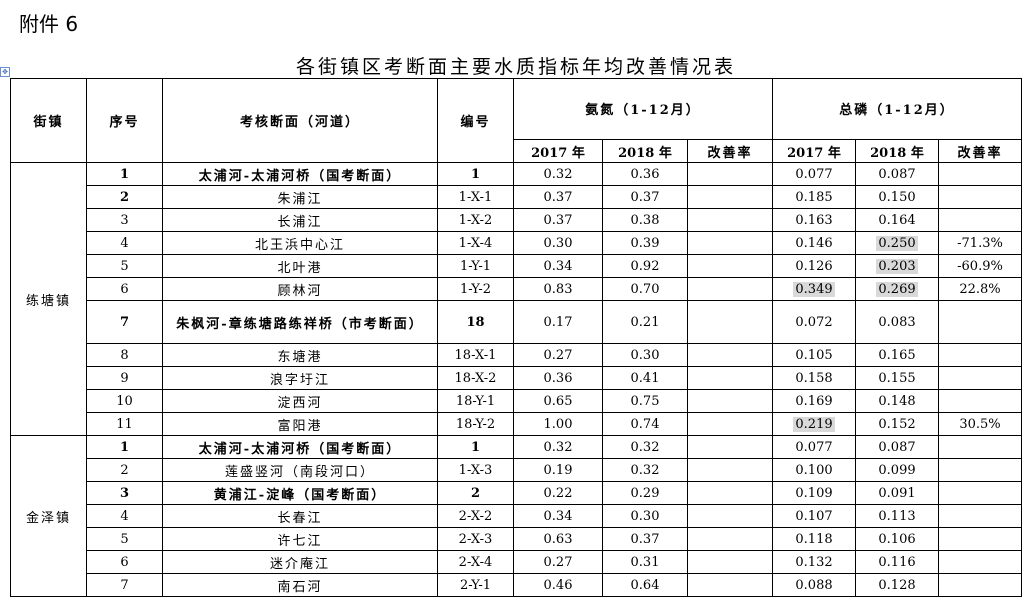  I want to click on tp-2017-cell: 0.219, so click(814, 424).